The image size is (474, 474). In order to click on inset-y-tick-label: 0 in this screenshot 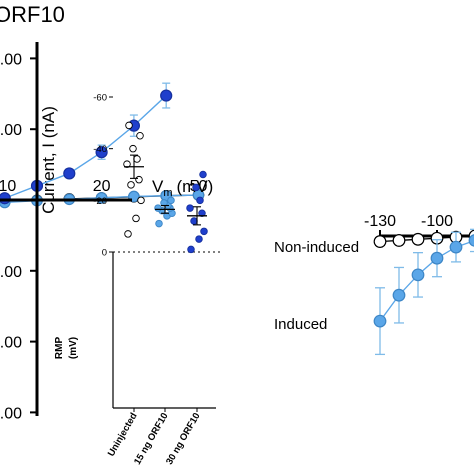, I will do `click(104, 253)`.